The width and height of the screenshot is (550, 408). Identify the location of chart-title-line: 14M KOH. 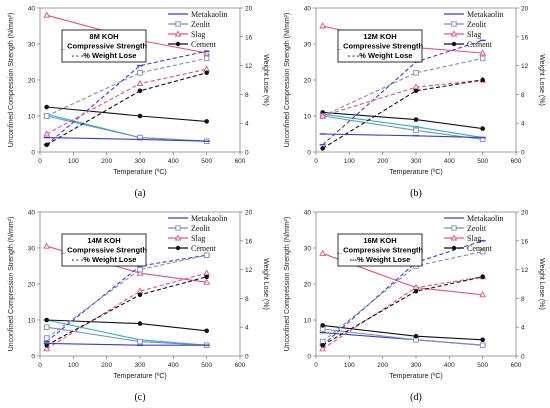
(103, 240).